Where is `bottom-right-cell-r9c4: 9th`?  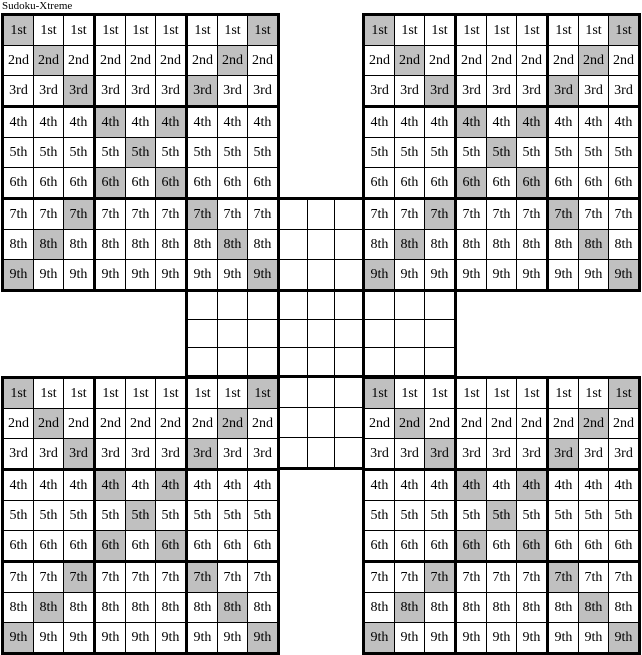 bottom-right-cell-r9c4: 9th is located at coordinates (471, 638).